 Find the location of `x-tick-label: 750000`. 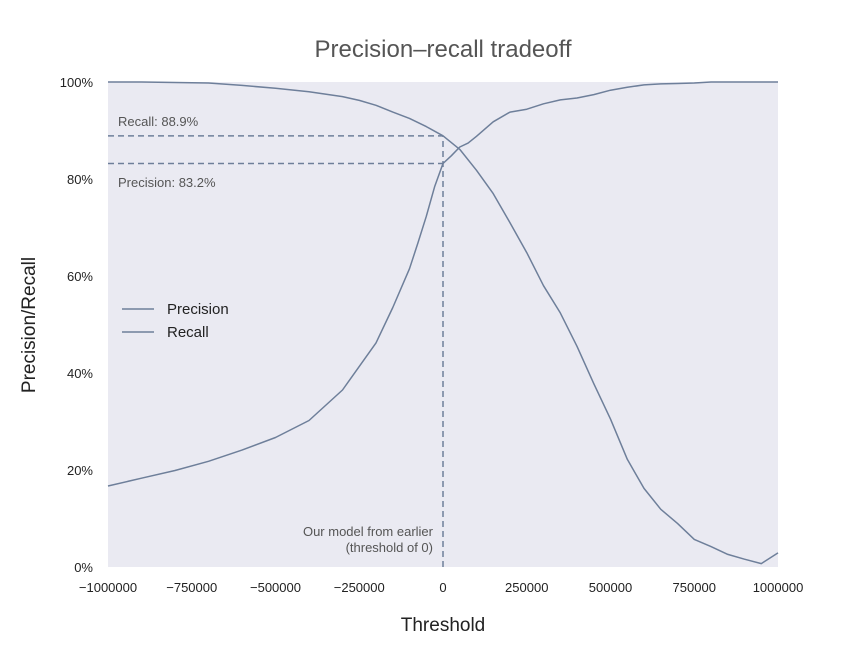

x-tick-label: 750000 is located at coordinates (694, 587).